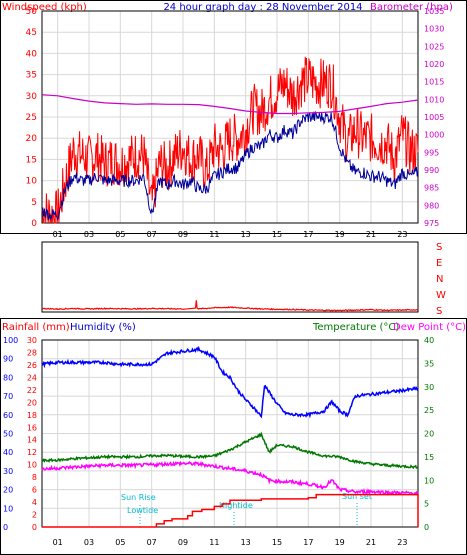 The width and height of the screenshot is (467, 555). Describe the element at coordinates (355, 327) in the screenshot. I see `temperature-axis-title: Temperature (°C)` at that location.